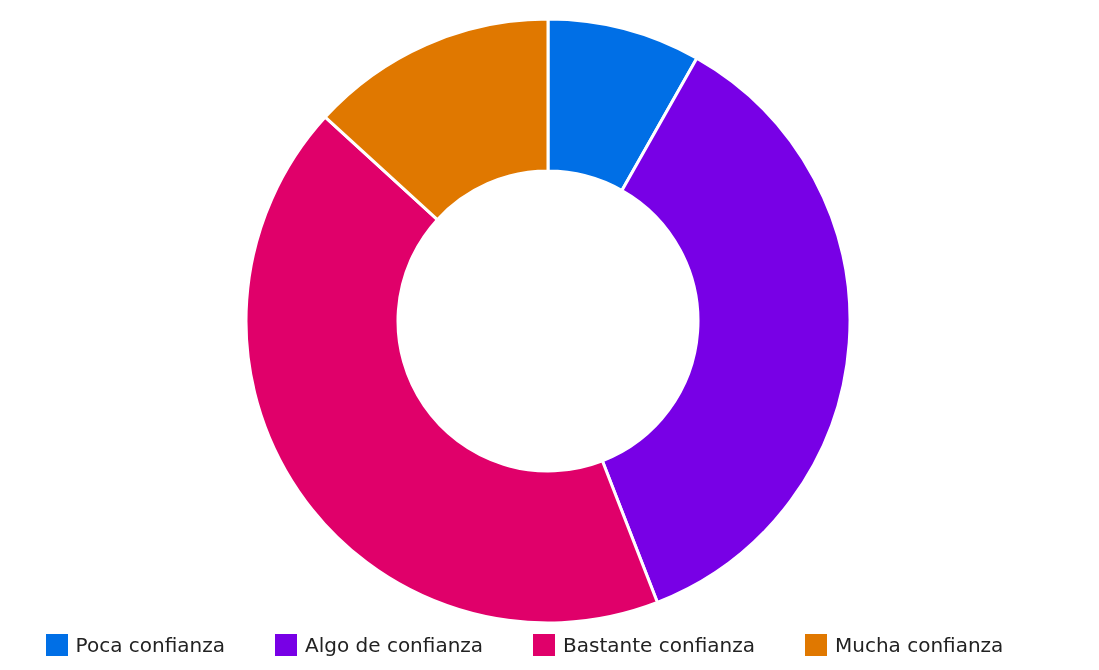  I want to click on legend-label: Algo de confianza, so click(394, 645).